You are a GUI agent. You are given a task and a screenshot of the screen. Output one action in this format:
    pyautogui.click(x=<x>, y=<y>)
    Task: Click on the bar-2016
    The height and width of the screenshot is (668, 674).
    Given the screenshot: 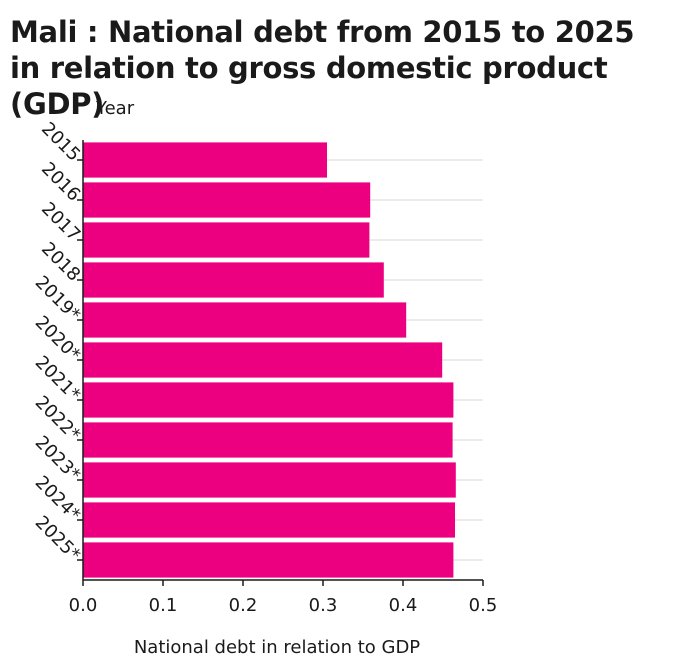 What is the action you would take?
    pyautogui.click(x=227, y=200)
    